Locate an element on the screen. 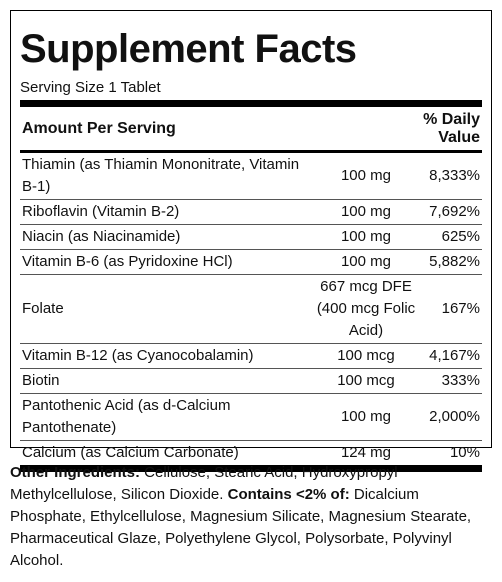 Image resolution: width=502 pixels, height=582 pixels. nutrient-name: Folate is located at coordinates (167, 309).